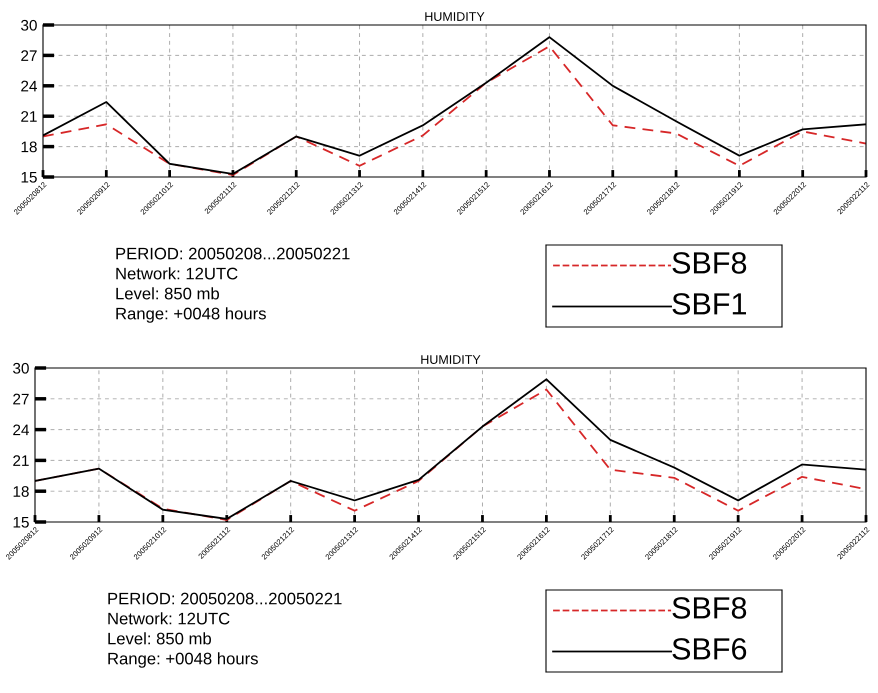  Describe the element at coordinates (709, 649) in the screenshot. I see `legend-label: SBF6` at that location.